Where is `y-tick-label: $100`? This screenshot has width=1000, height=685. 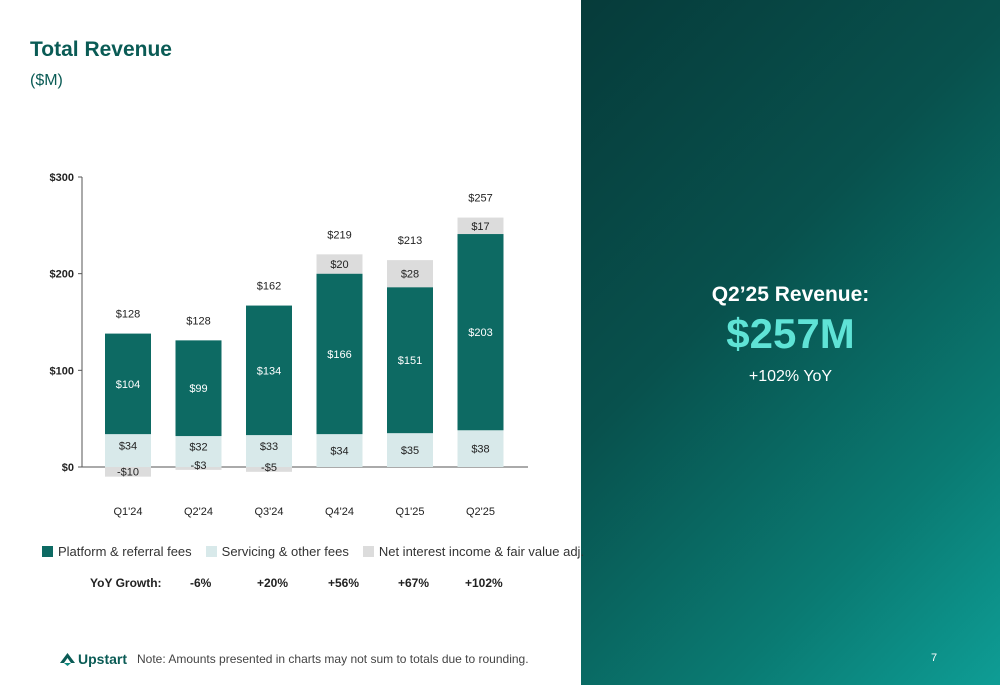
y-tick-label: $100 is located at coordinates (62, 371).